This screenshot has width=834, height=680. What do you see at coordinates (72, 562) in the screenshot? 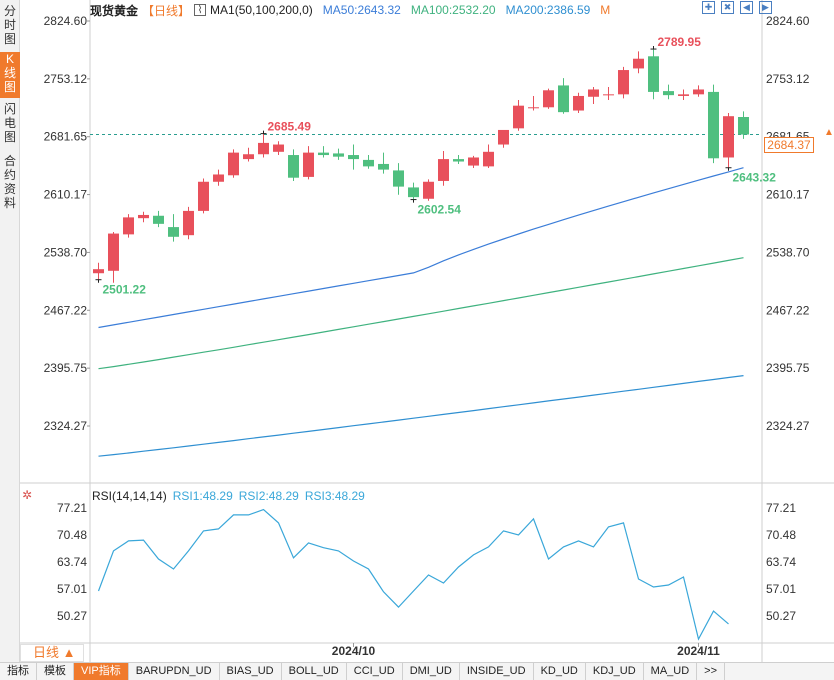
I see `rsi-tick-label-left: 63.74` at bounding box center [72, 562].